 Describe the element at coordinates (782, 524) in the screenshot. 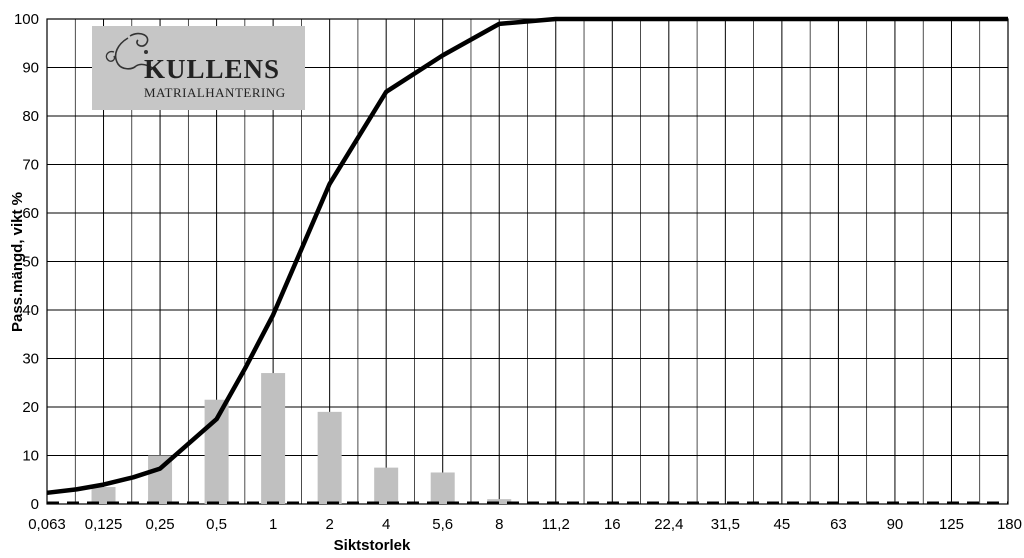

I see `x-tick-label: 45` at that location.